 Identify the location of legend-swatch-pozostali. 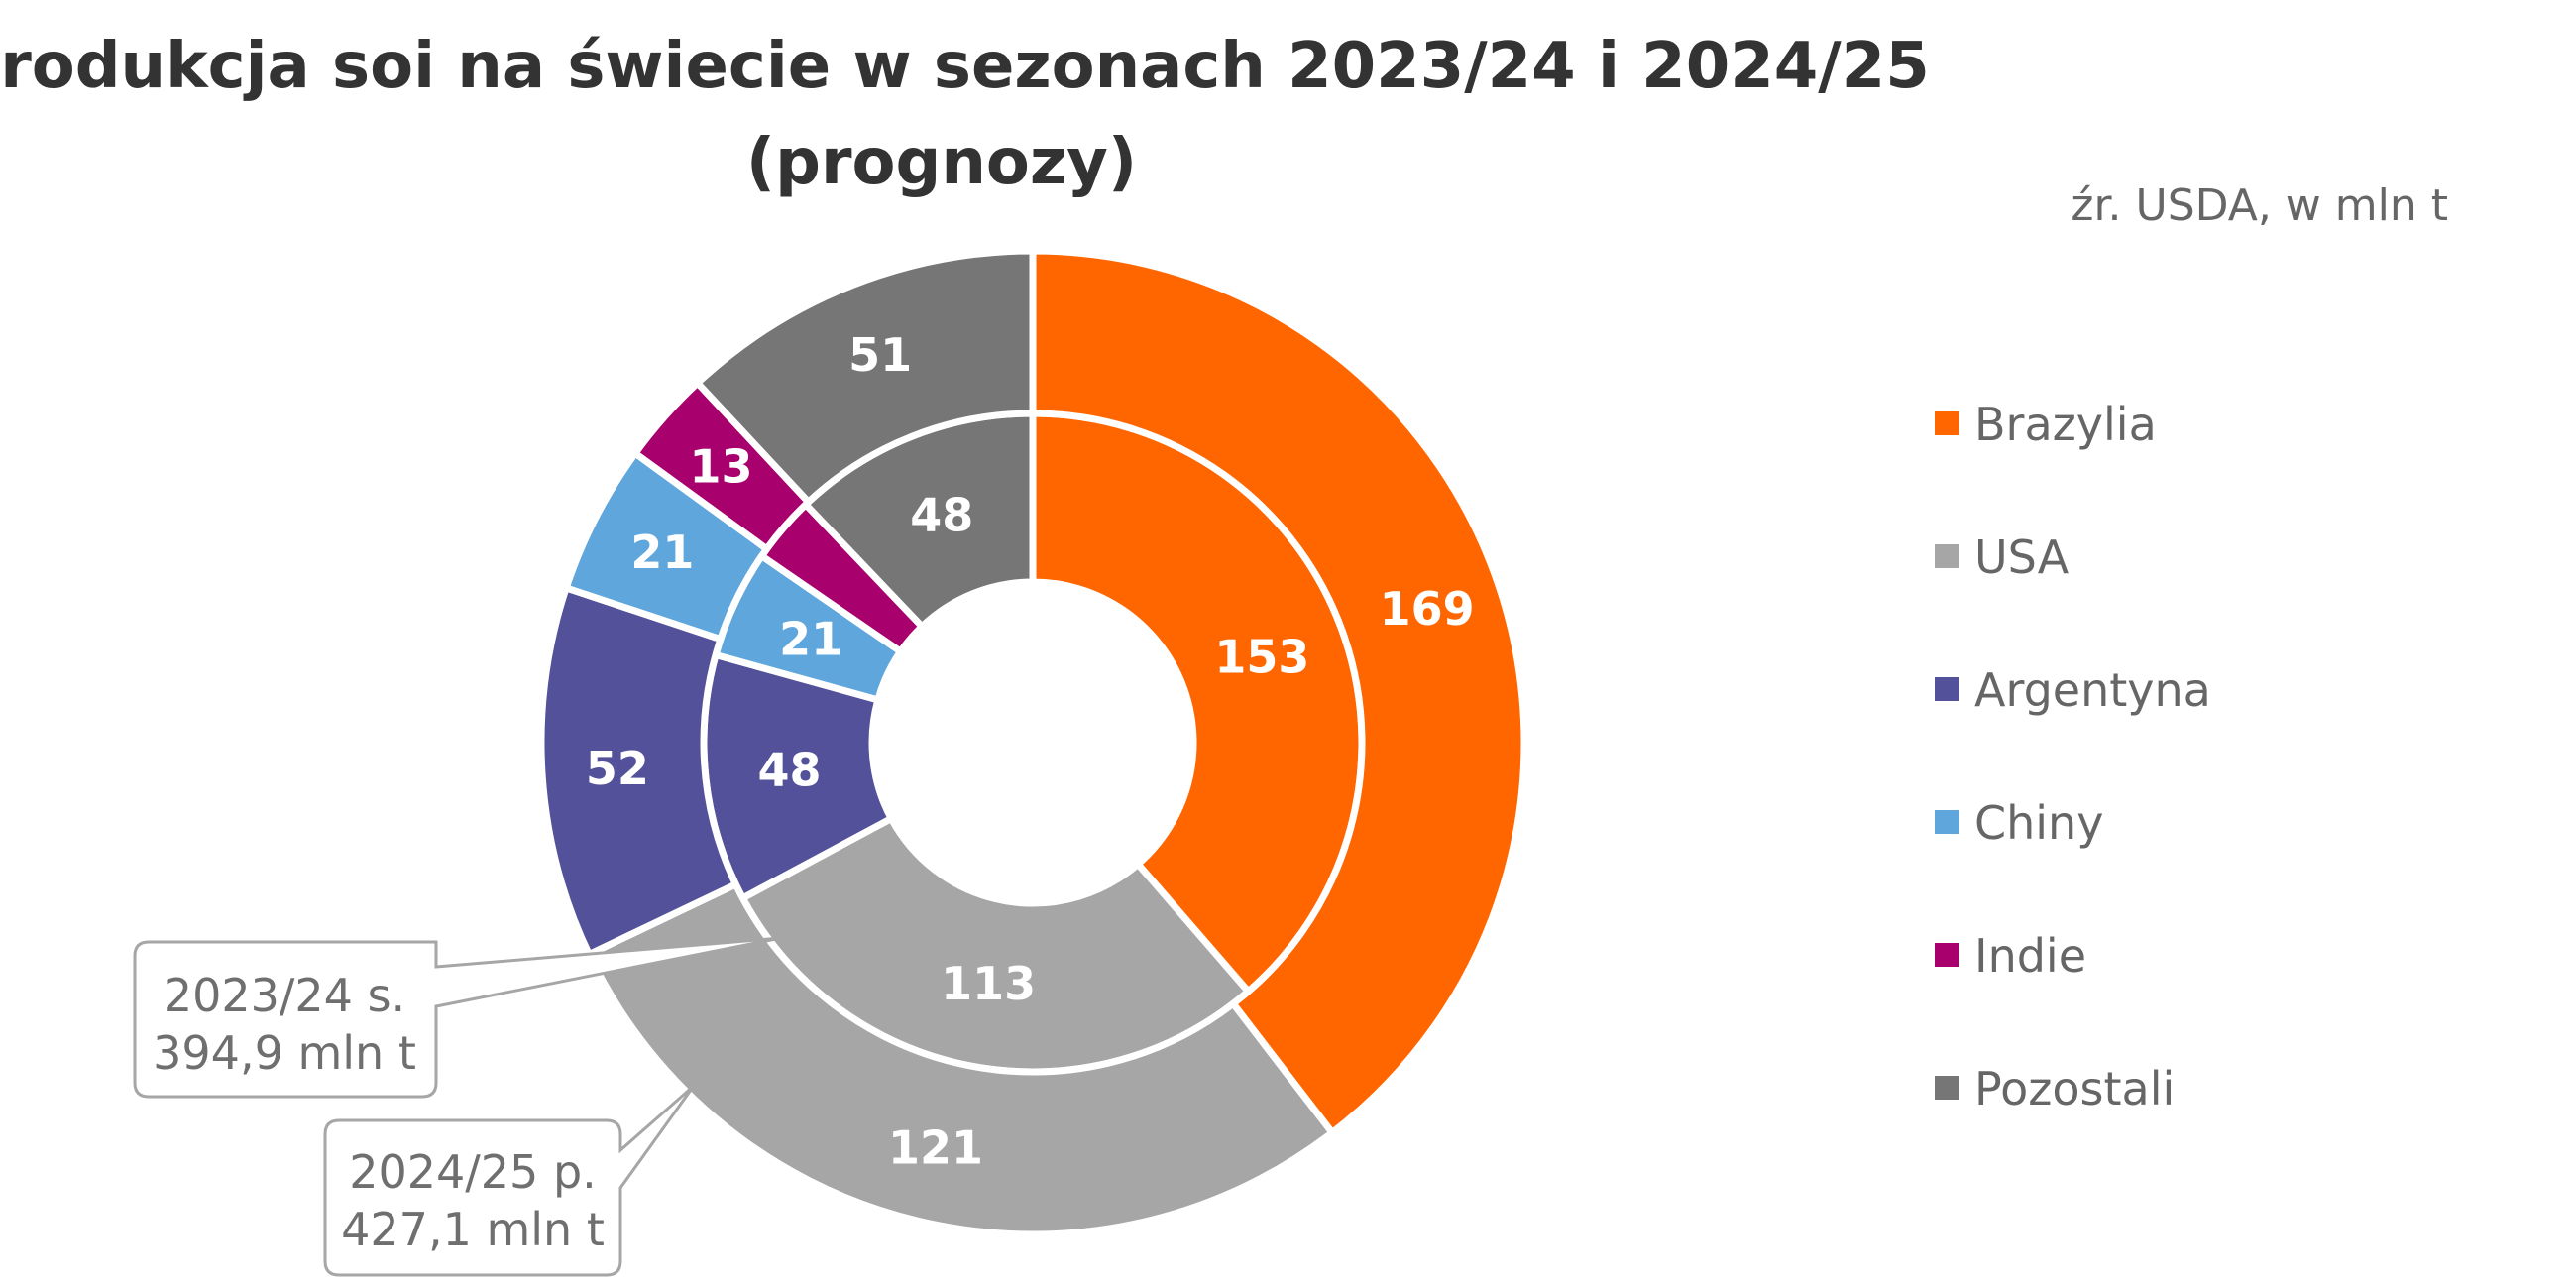
(1947, 1088).